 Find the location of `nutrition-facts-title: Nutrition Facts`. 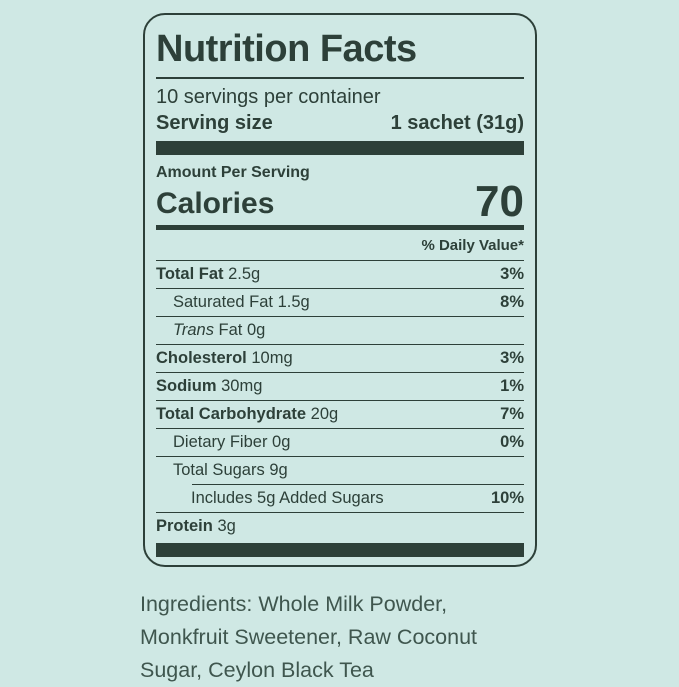

nutrition-facts-title: Nutrition Facts is located at coordinates (340, 47).